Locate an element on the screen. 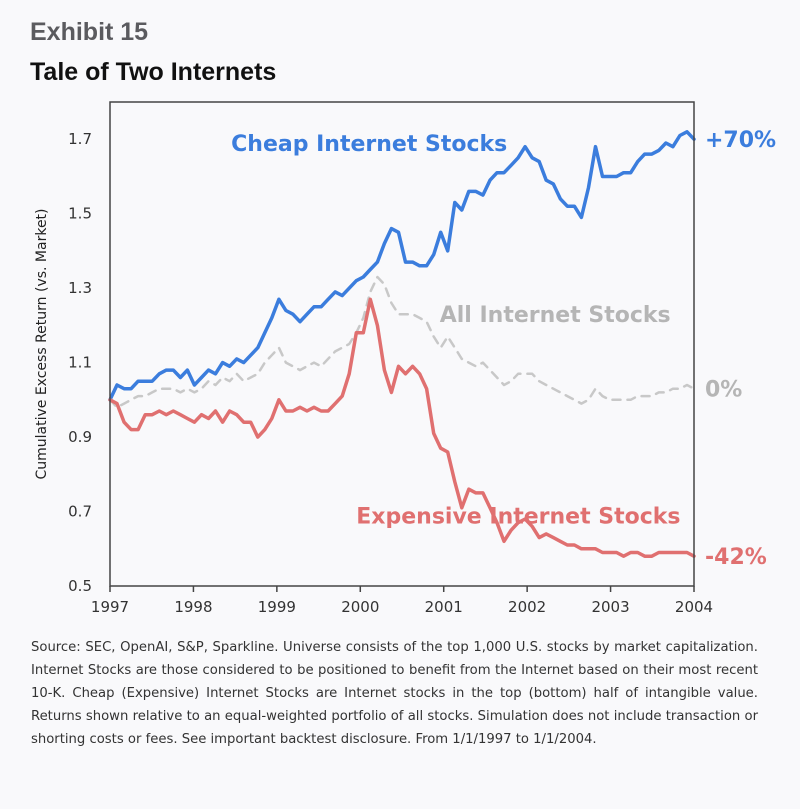  chart-title: Tale of Two Internets is located at coordinates (153, 72).